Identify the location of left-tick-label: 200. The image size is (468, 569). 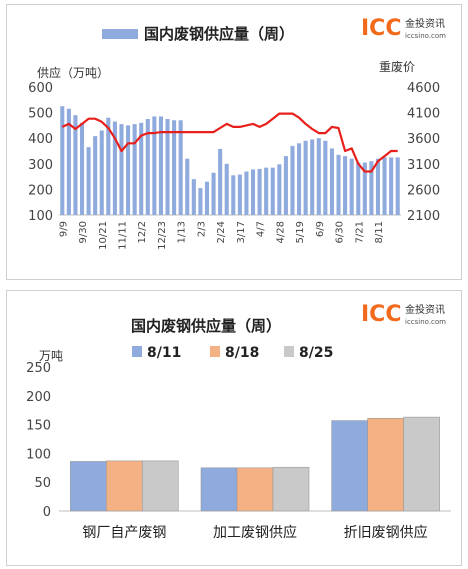
(40, 190).